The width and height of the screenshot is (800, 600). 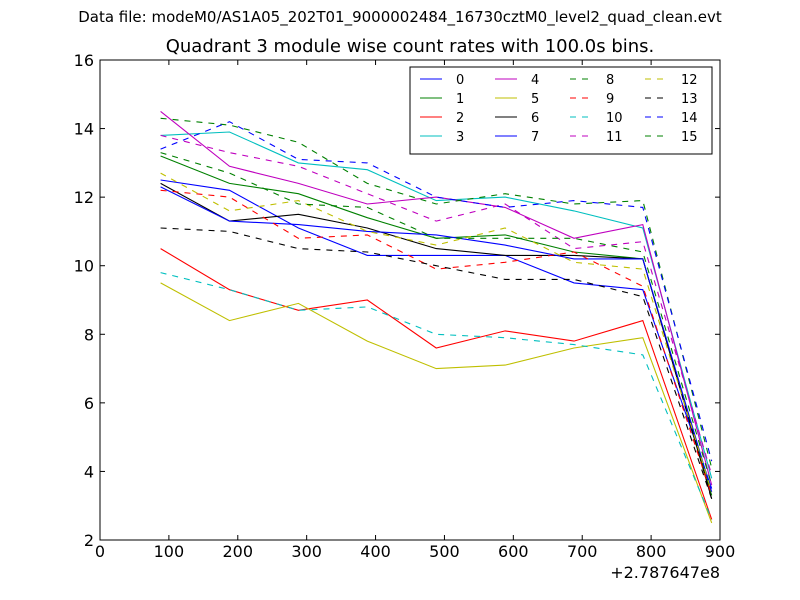 I want to click on x-tick-label: 500, so click(x=444, y=551).